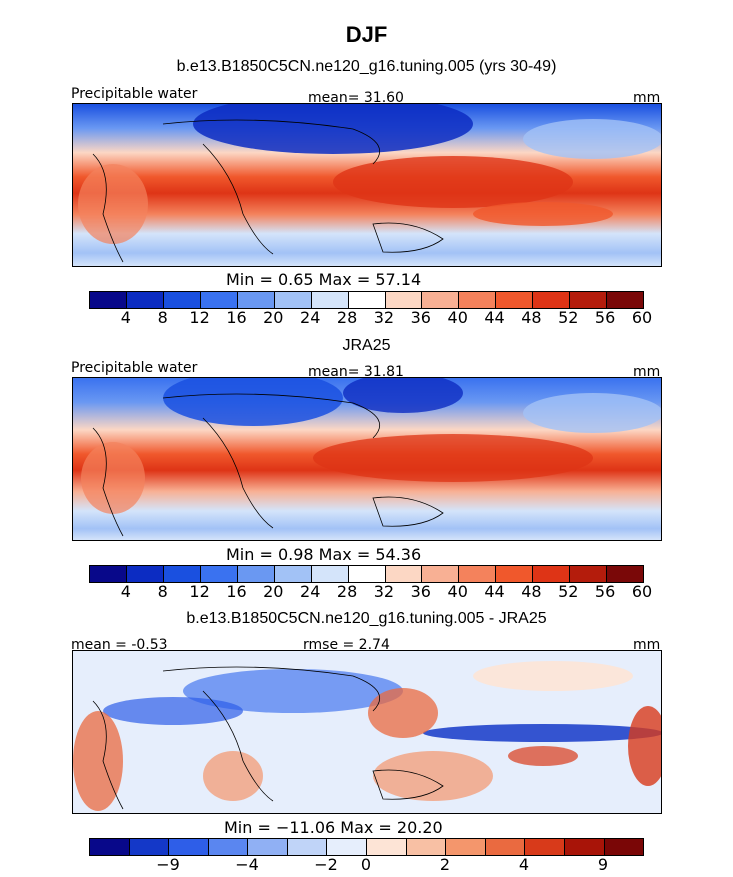 This screenshot has height=877, width=733. I want to click on colorbar-tick: 2, so click(445, 864).